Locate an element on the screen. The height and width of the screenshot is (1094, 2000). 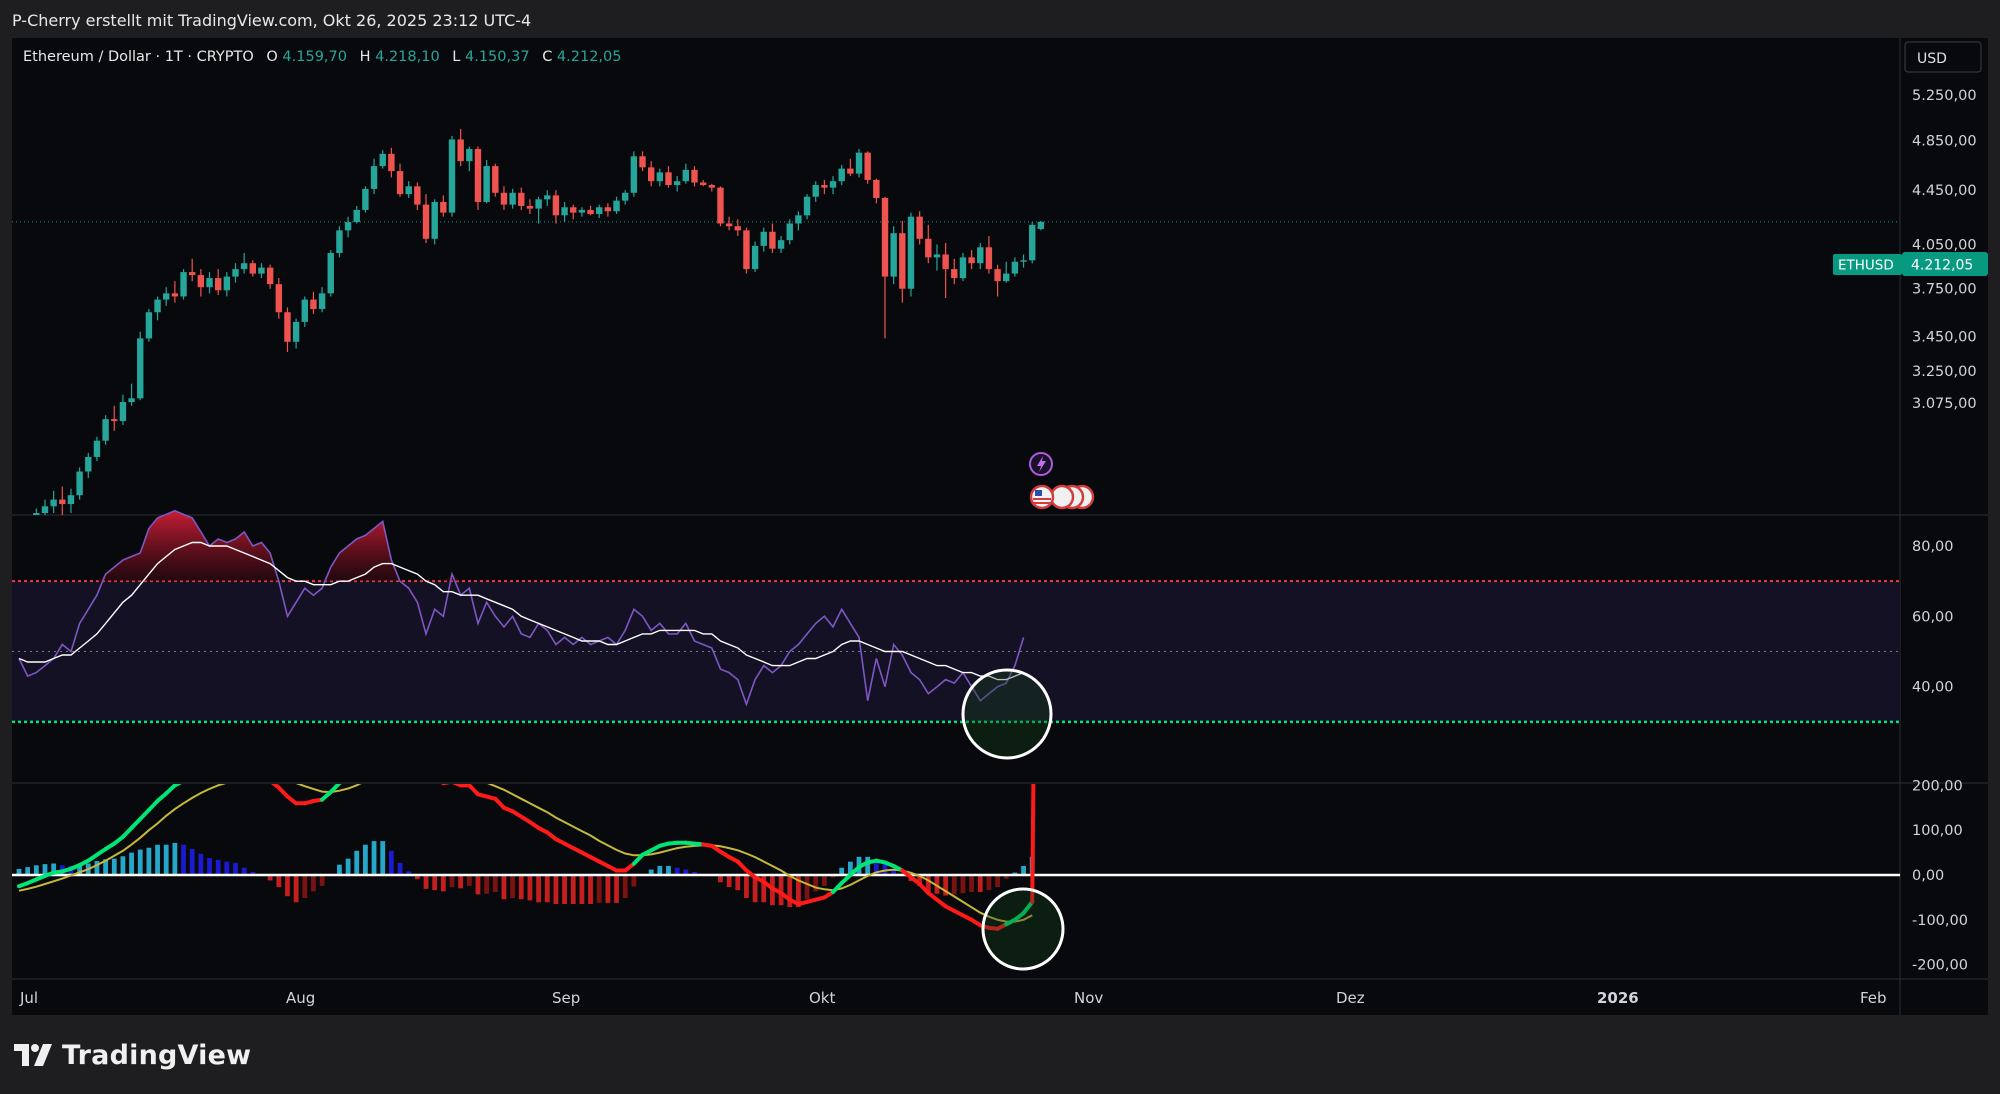
lightning-event-icon is located at coordinates (1041, 464).